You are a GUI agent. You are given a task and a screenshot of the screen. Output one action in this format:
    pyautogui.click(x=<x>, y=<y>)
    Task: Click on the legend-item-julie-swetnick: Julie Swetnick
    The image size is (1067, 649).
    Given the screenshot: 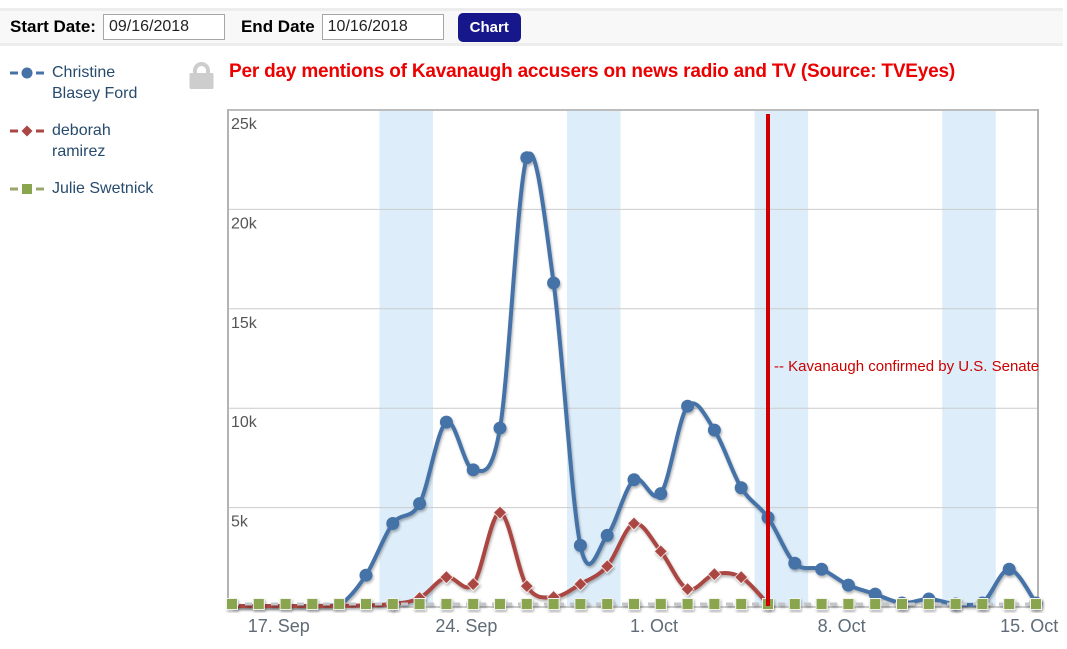 What is the action you would take?
    pyautogui.click(x=90, y=189)
    